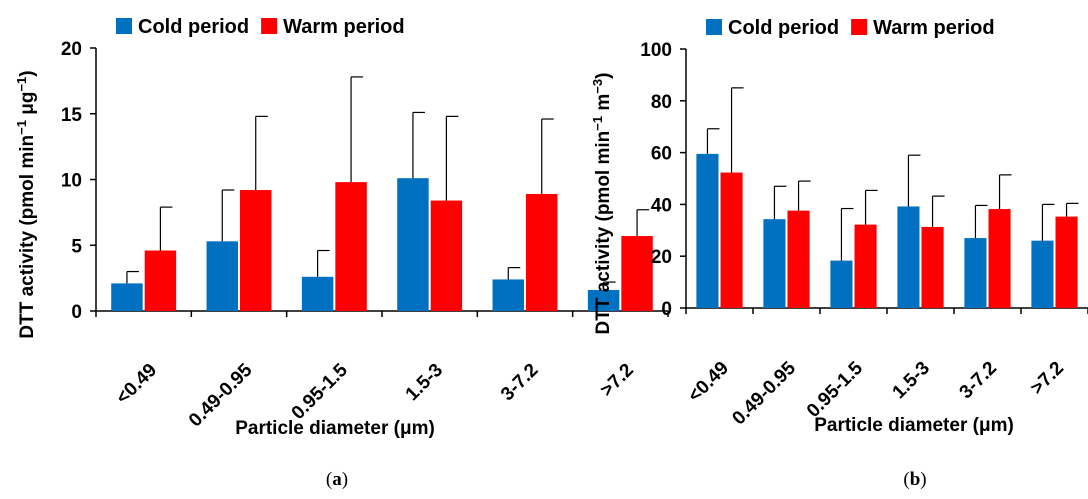 The image size is (1088, 499). Describe the element at coordinates (27, 106) in the screenshot. I see `y-label-text: μg` at that location.